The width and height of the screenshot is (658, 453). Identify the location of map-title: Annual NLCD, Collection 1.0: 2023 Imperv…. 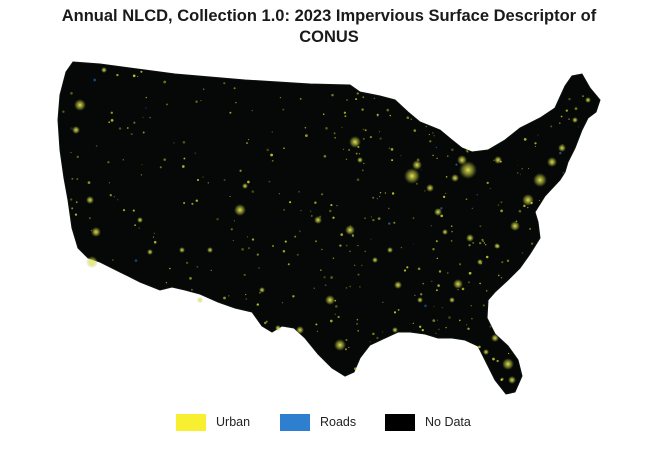
(329, 27).